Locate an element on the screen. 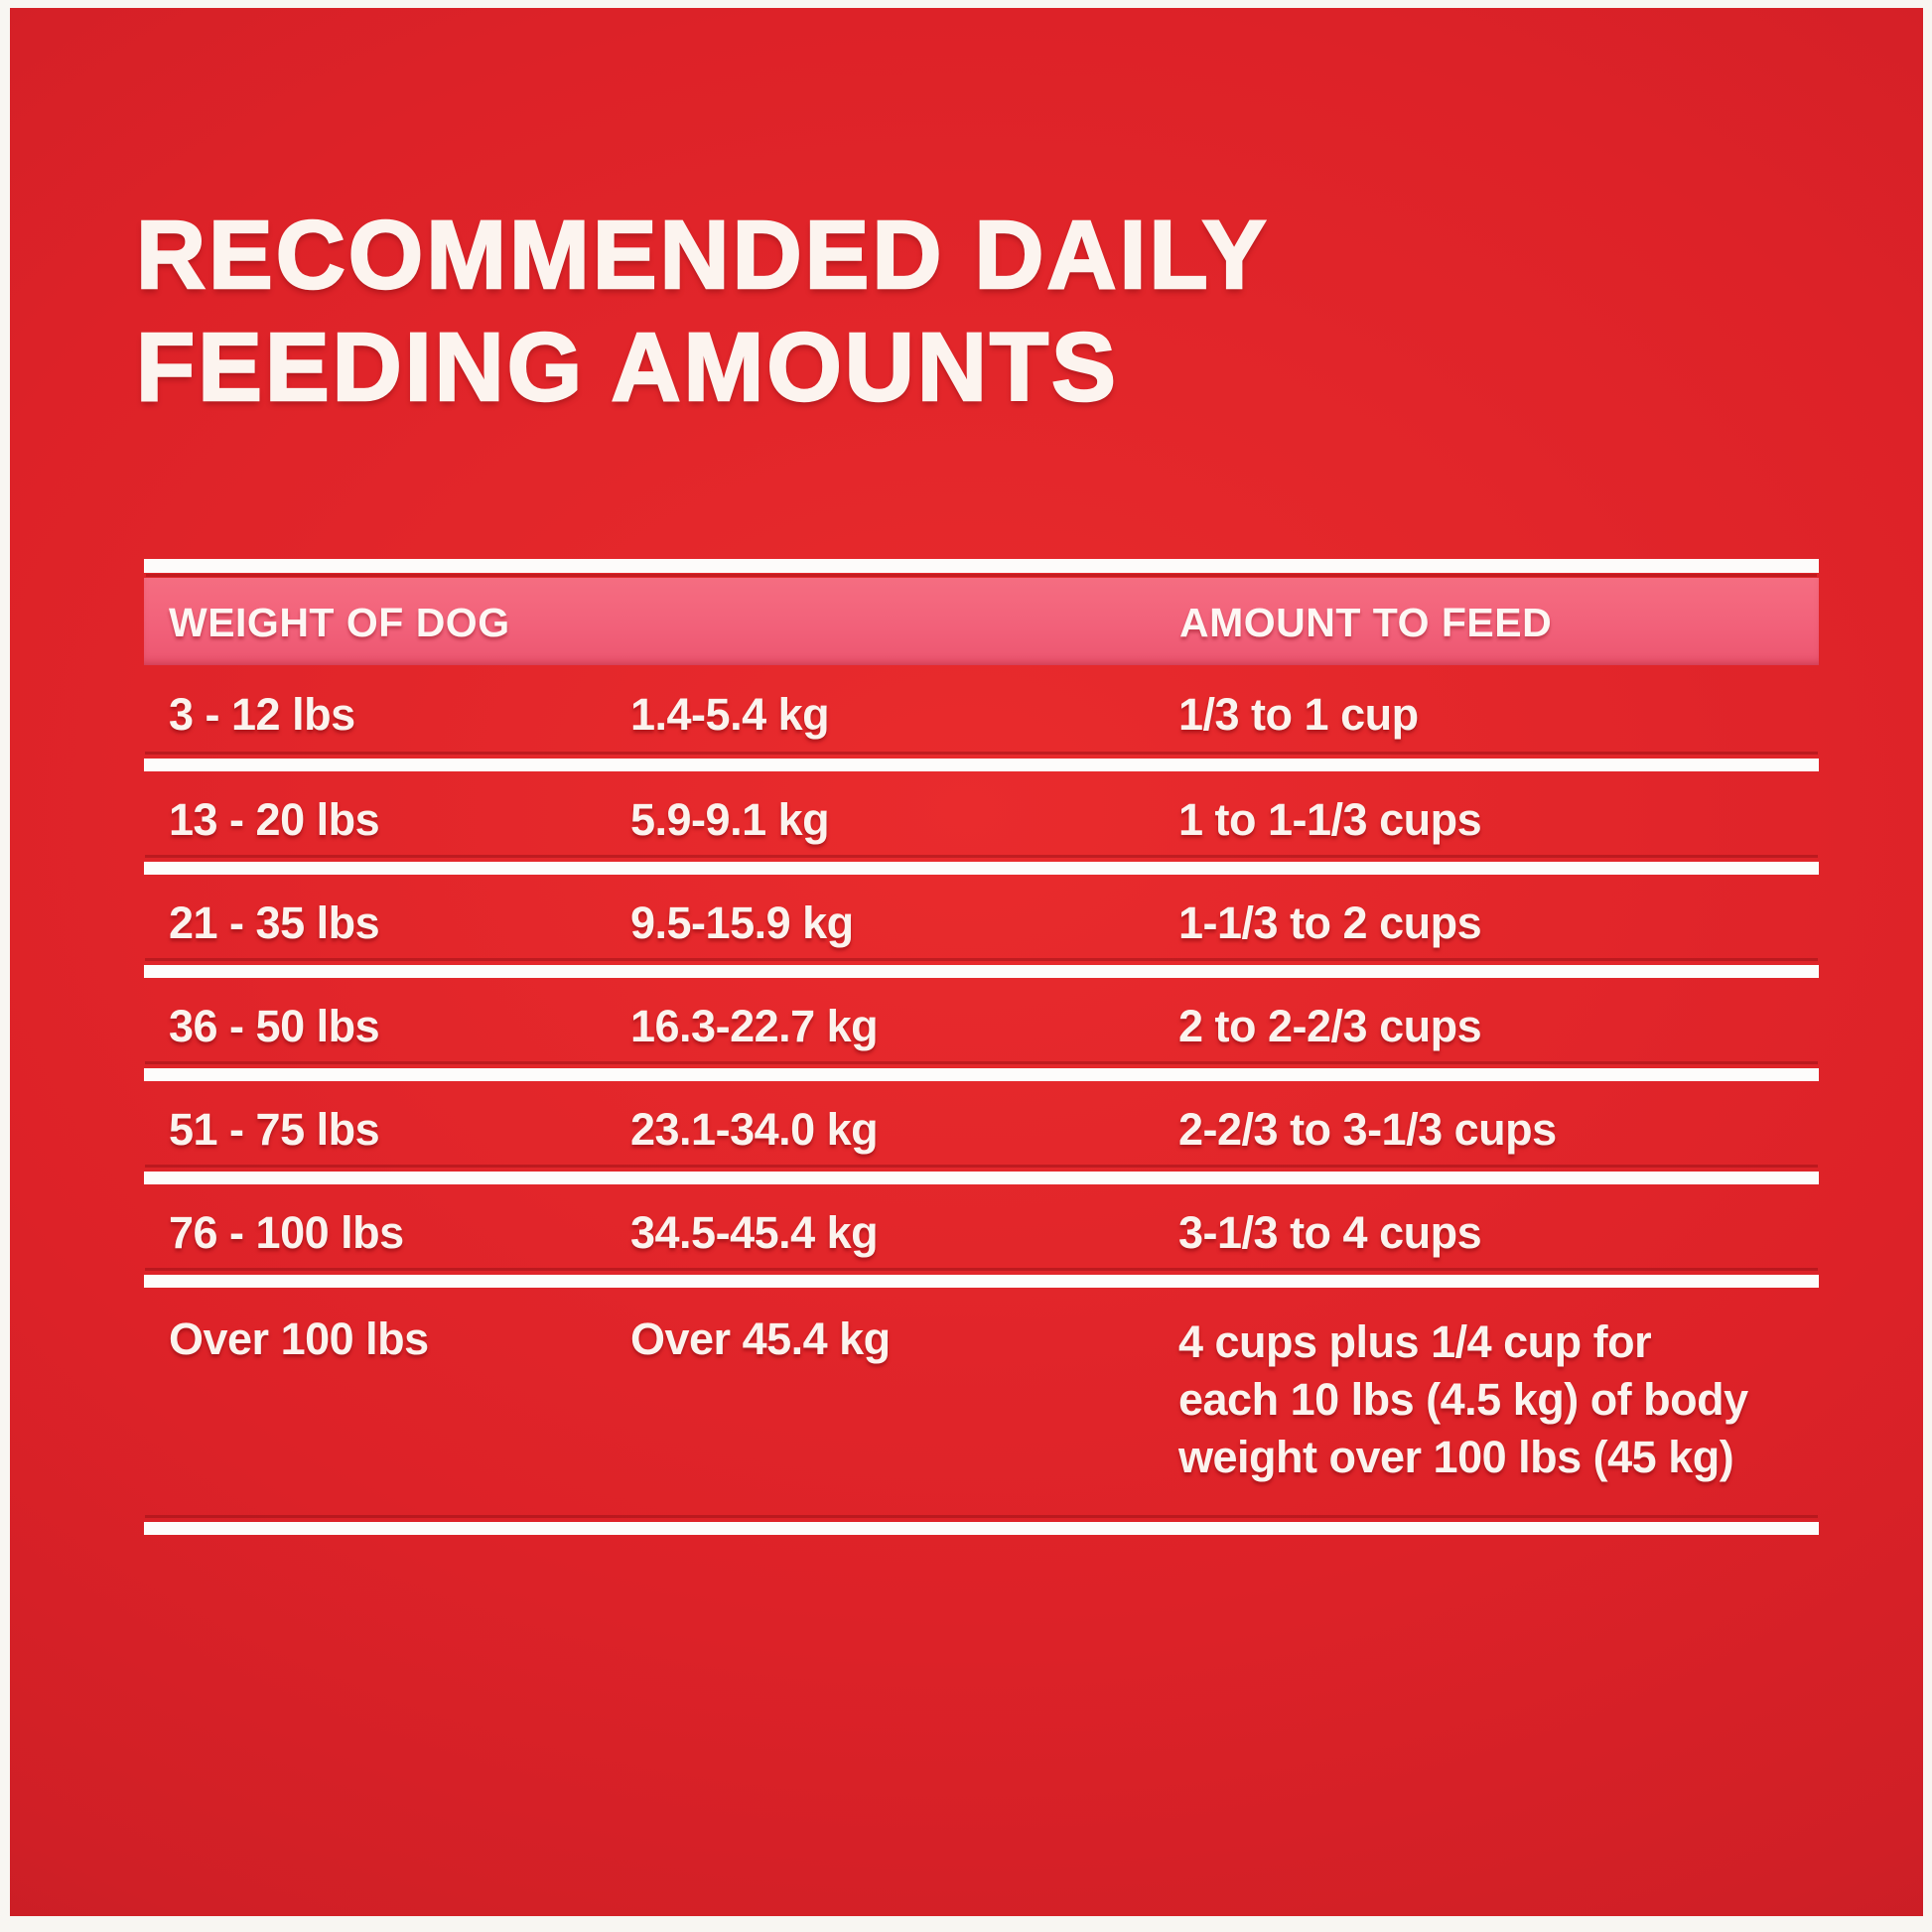  weight-lbs-value: 3 - 12 lbs is located at coordinates (262, 715).